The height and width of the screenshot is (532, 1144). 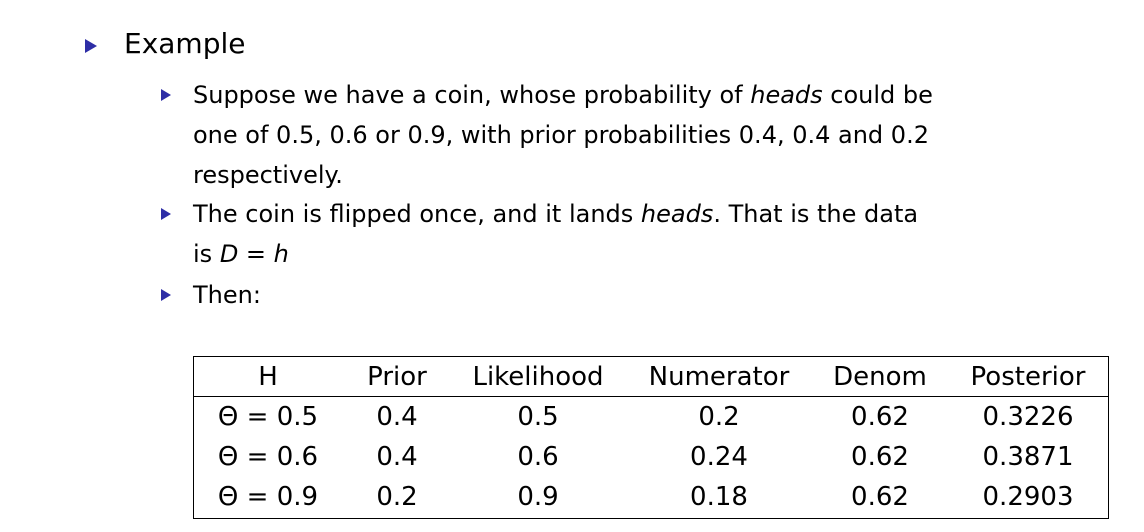 I want to click on bullet-line: respectively., so click(x=623, y=175).